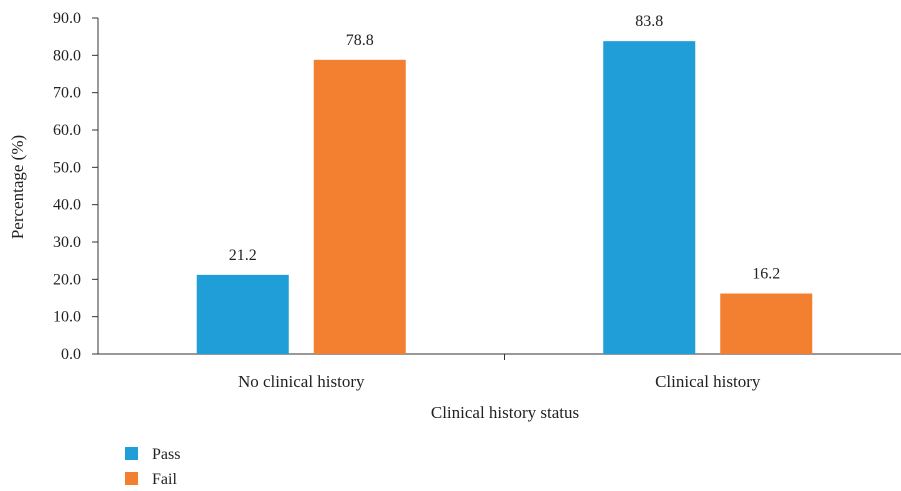  Describe the element at coordinates (360, 40) in the screenshot. I see `data-label: 78.8` at that location.